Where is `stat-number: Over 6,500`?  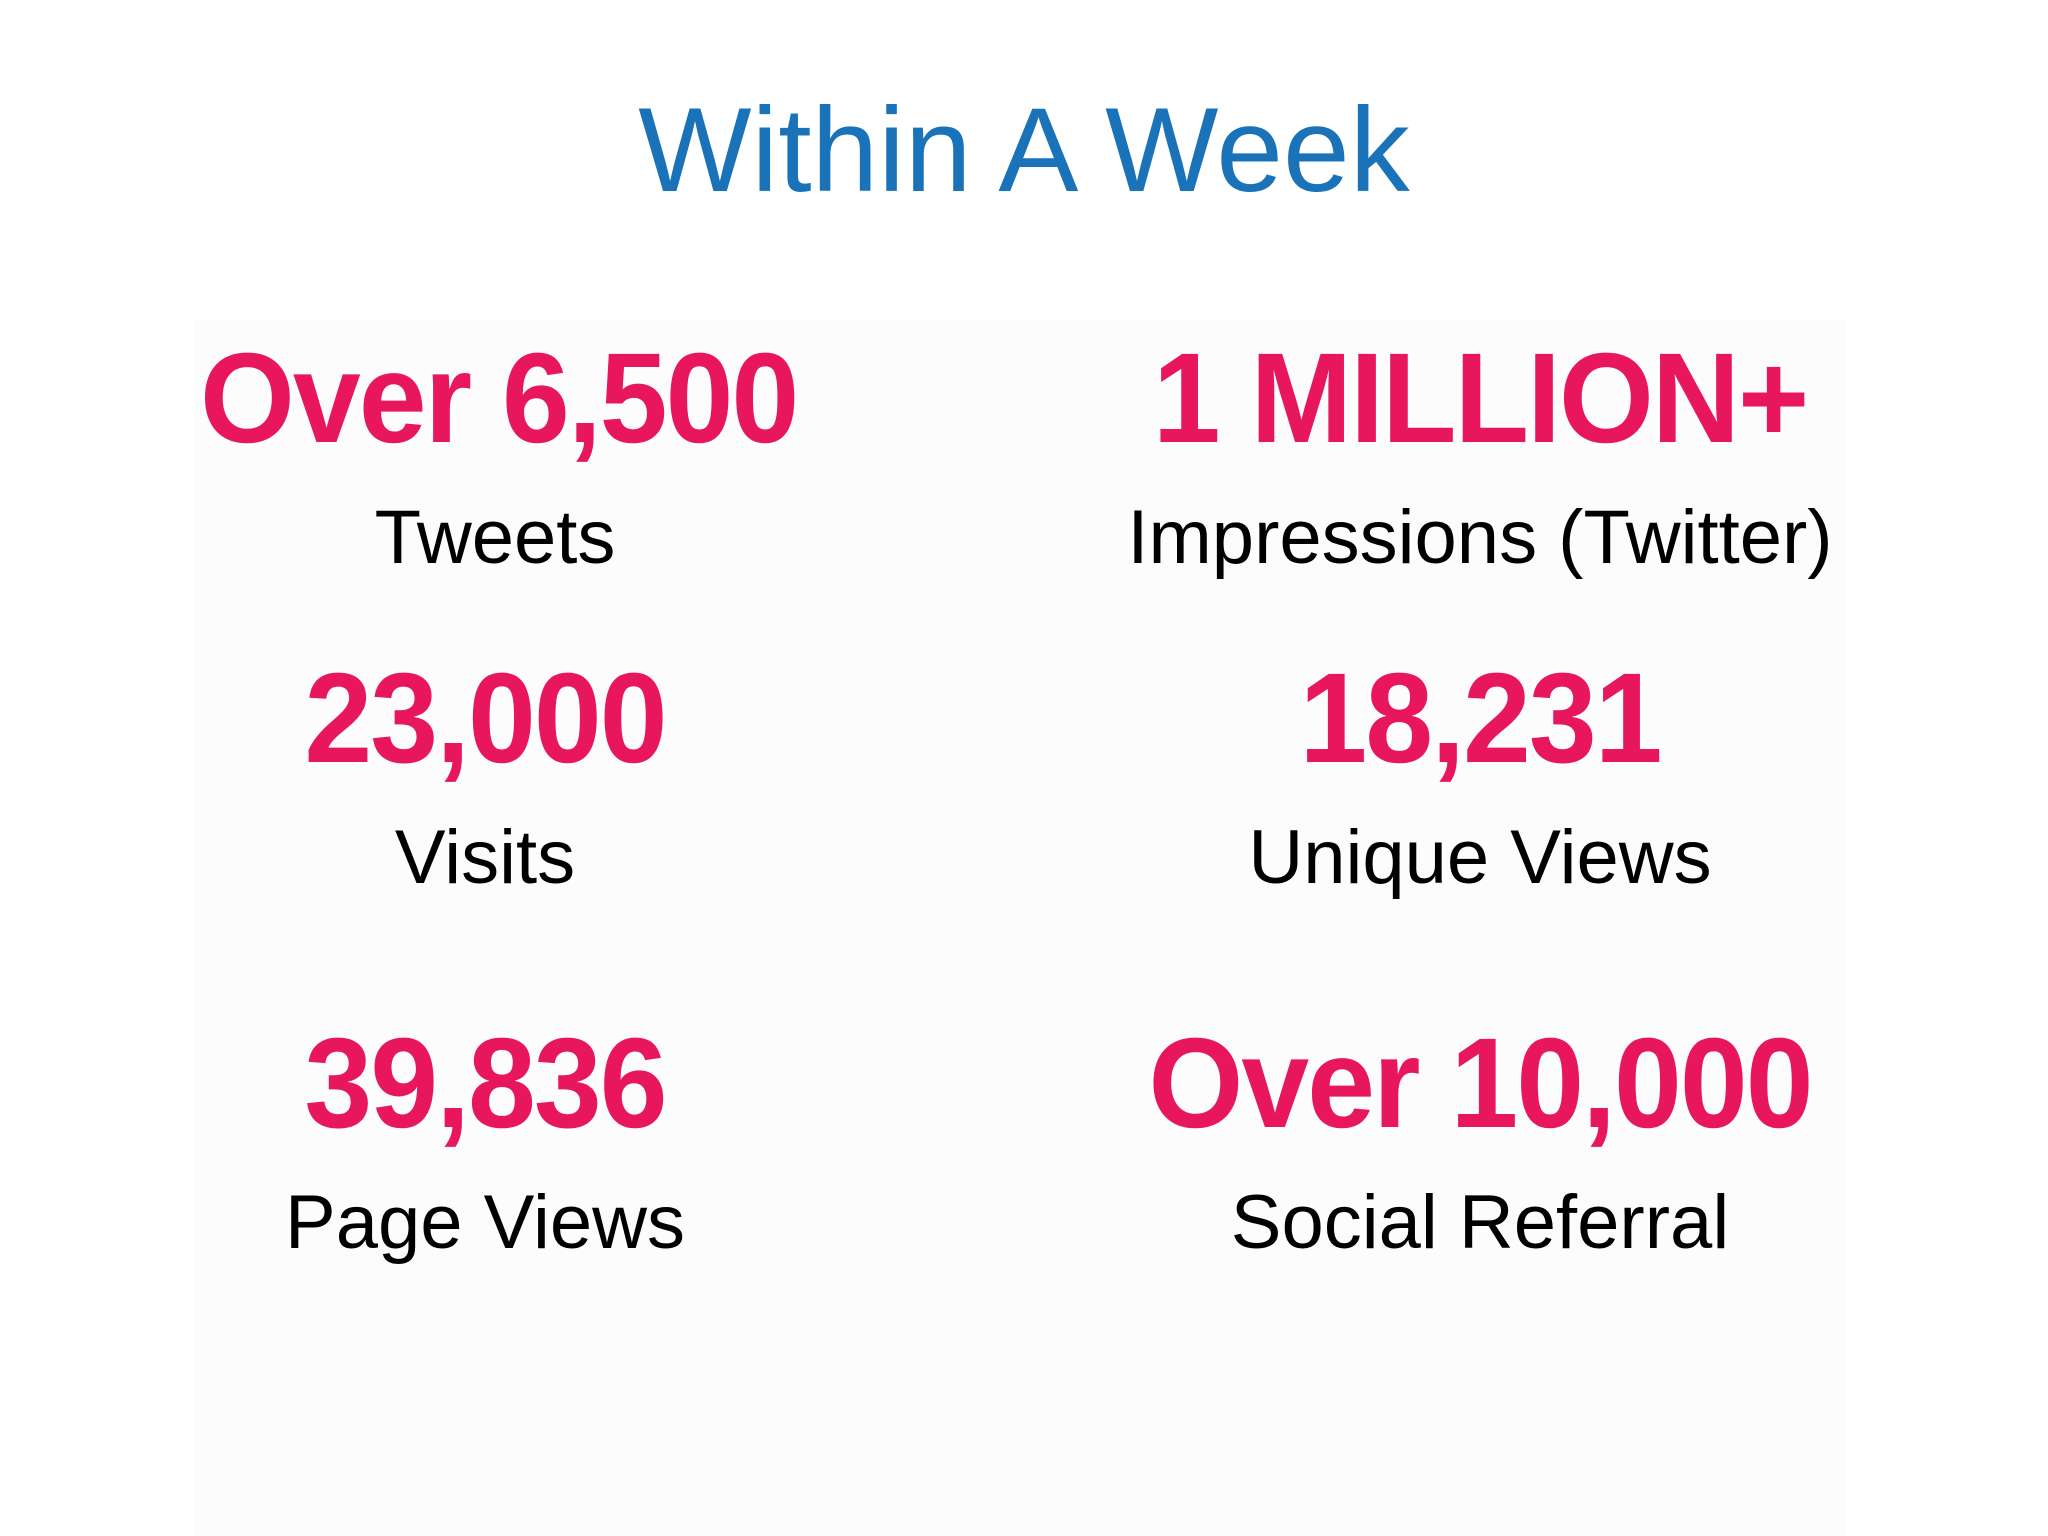 stat-number: Over 6,500 is located at coordinates (499, 398).